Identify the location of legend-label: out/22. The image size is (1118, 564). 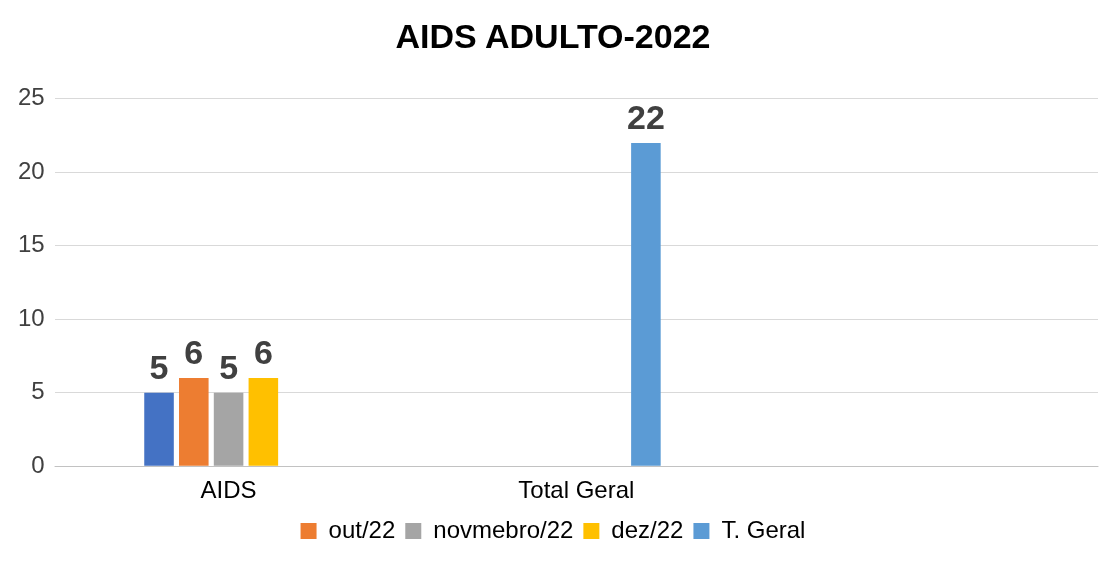
(362, 529).